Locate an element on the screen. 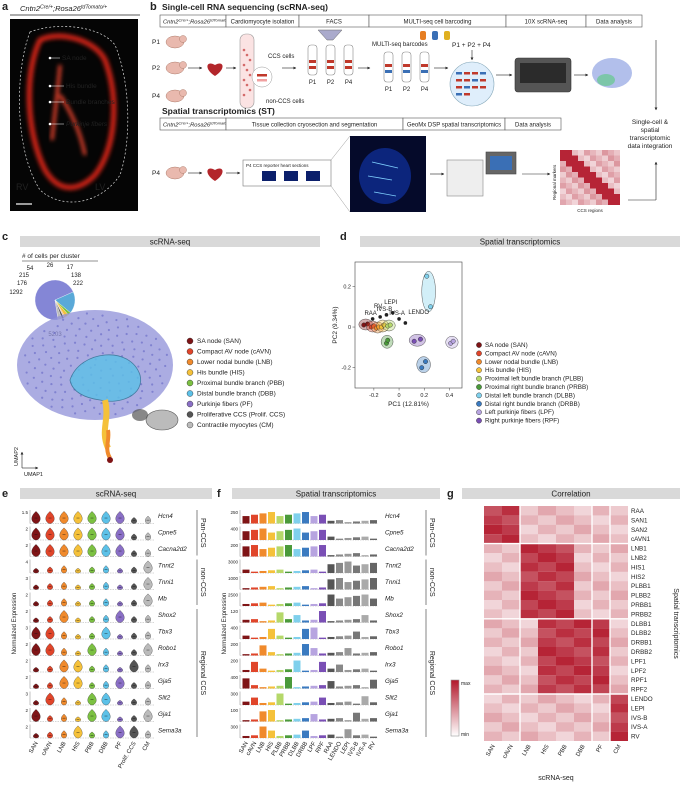  y-tick-label: 2 is located at coordinates (26, 644).